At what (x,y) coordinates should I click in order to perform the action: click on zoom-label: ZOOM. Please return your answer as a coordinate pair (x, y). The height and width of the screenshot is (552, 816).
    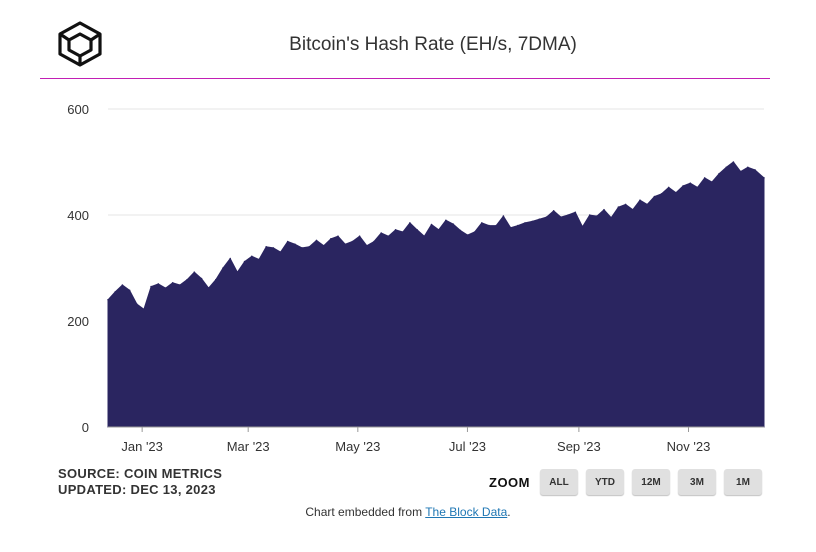
    Looking at the image, I should click on (509, 482).